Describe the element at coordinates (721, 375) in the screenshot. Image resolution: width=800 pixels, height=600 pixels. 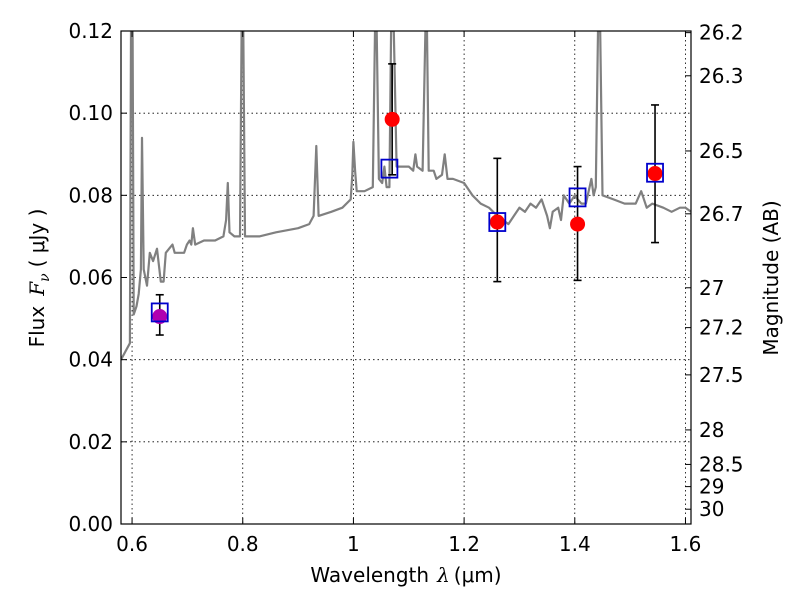
I see `y2-tick-label: 27.5` at that location.